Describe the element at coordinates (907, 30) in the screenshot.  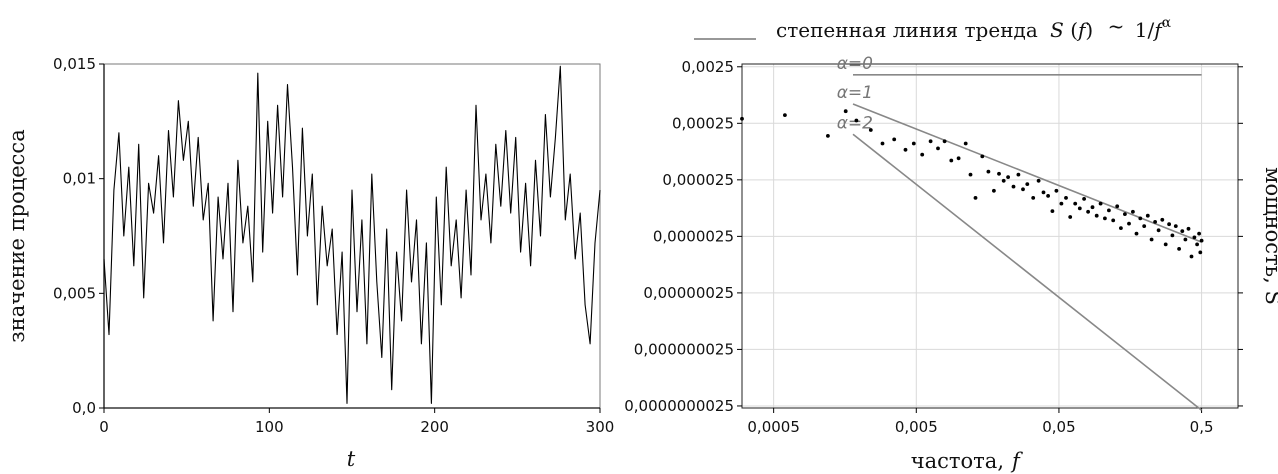
I see `legend-label-prefix: степенная линия тренда` at that location.